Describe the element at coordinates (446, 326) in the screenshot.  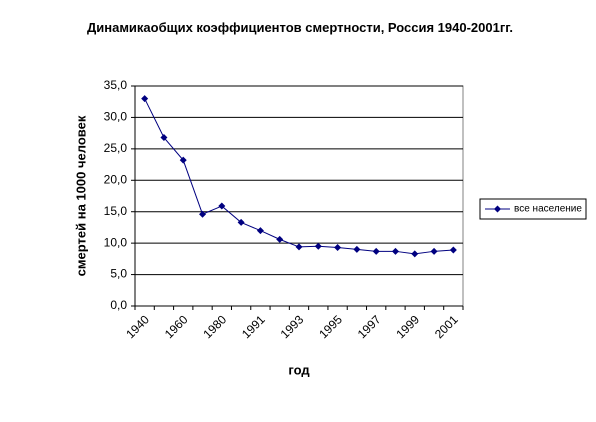
I see `x-tick-label: 2001` at that location.